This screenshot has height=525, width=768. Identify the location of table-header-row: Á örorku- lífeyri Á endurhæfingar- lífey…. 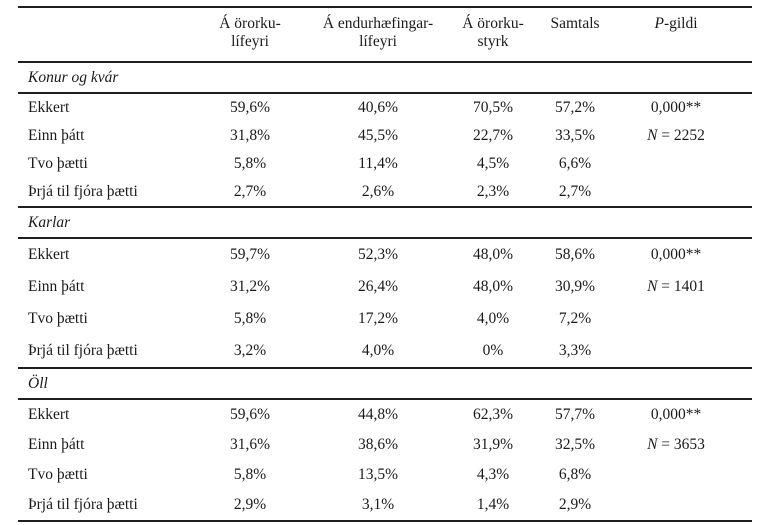
(385, 35).